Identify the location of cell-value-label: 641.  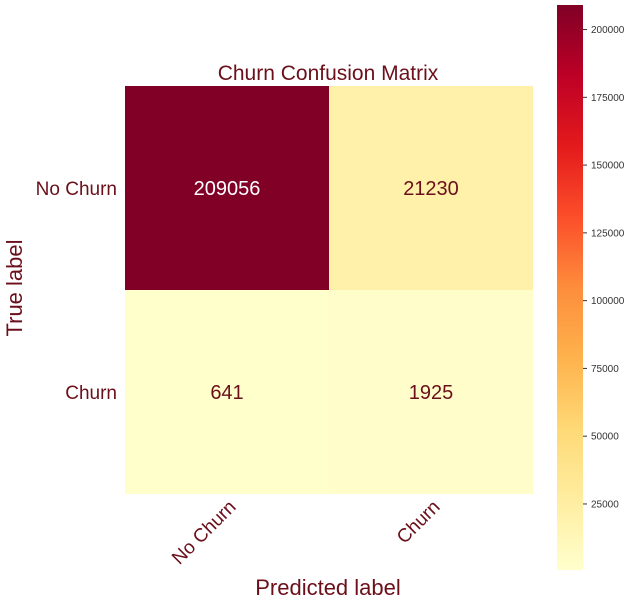
(226, 393).